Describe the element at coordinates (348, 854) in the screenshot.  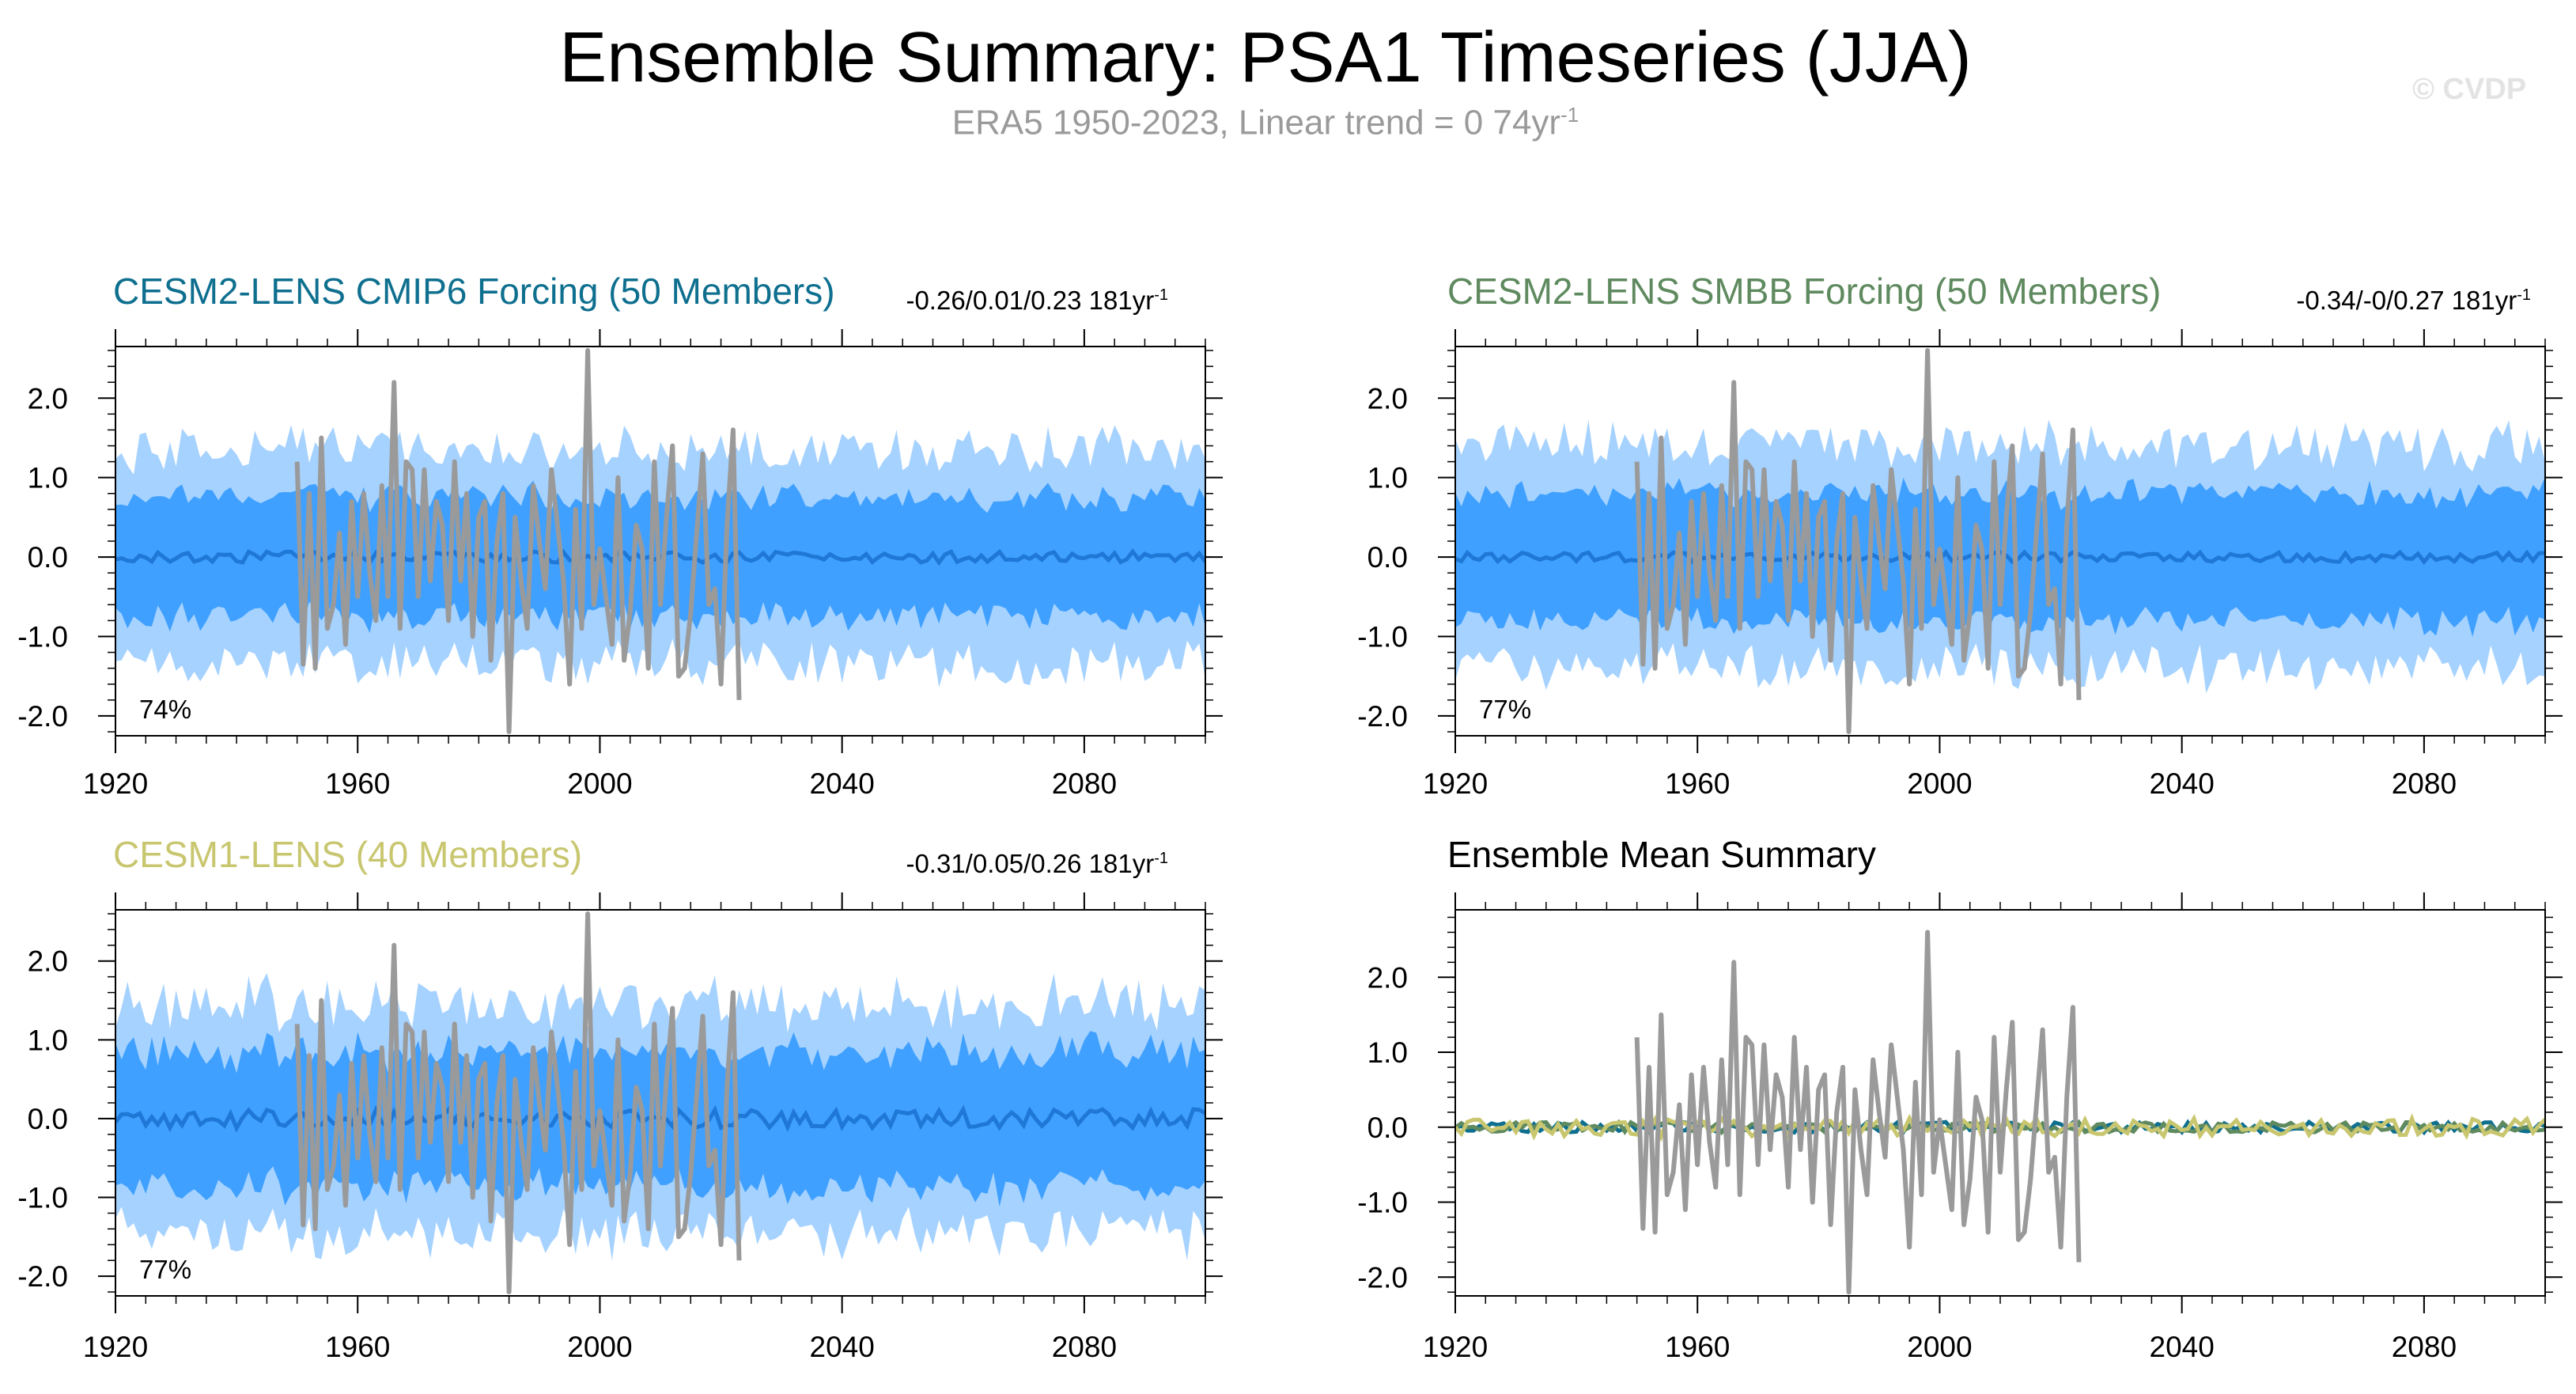
I see `panel-3-title: CESM1-LENS (40 Members)` at that location.